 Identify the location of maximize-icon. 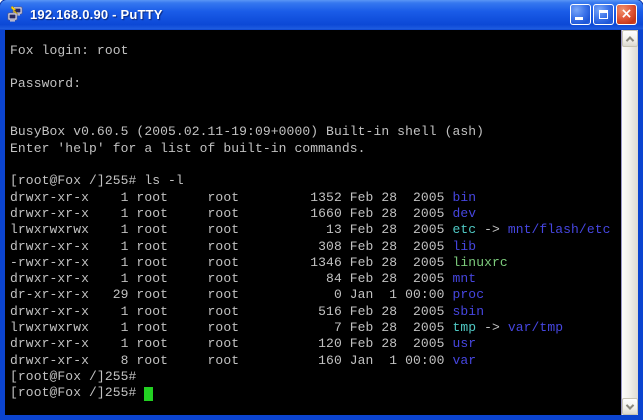
(603, 14).